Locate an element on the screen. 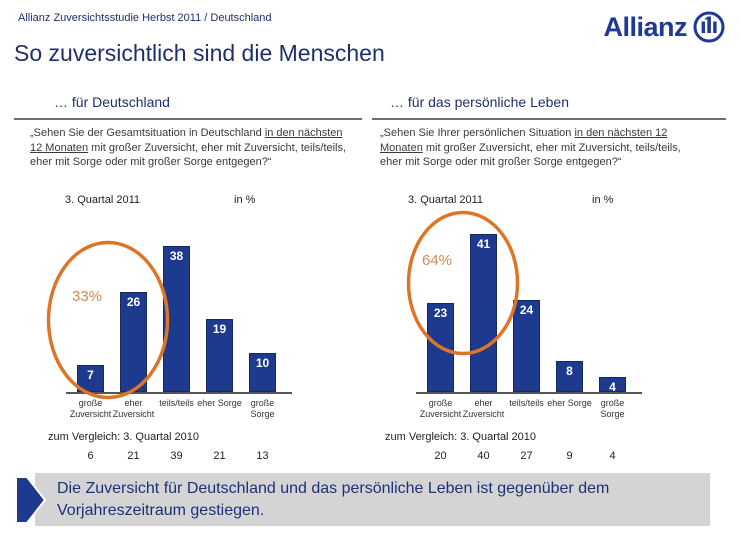  bar-value-label: 8 is located at coordinates (569, 371).